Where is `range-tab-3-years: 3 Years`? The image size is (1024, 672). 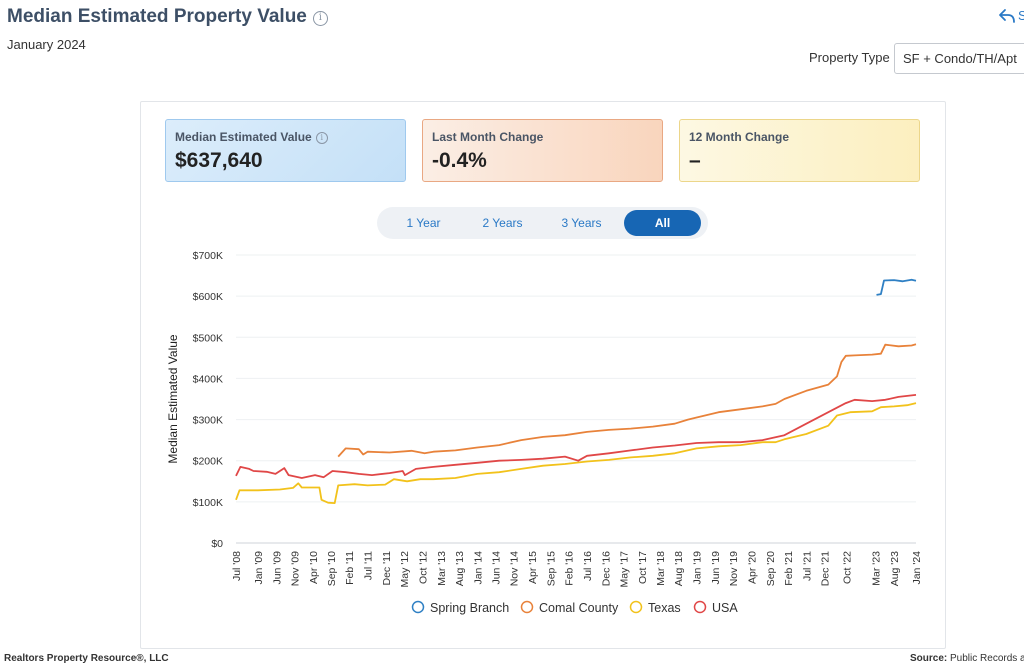 range-tab-3-years: 3 Years is located at coordinates (581, 223).